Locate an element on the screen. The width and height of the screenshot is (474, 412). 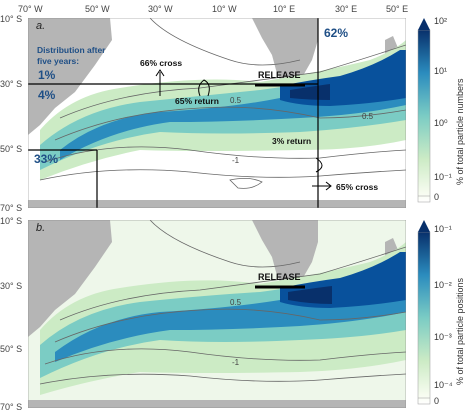
lon-label: 70° W is located at coordinates (30, 9).